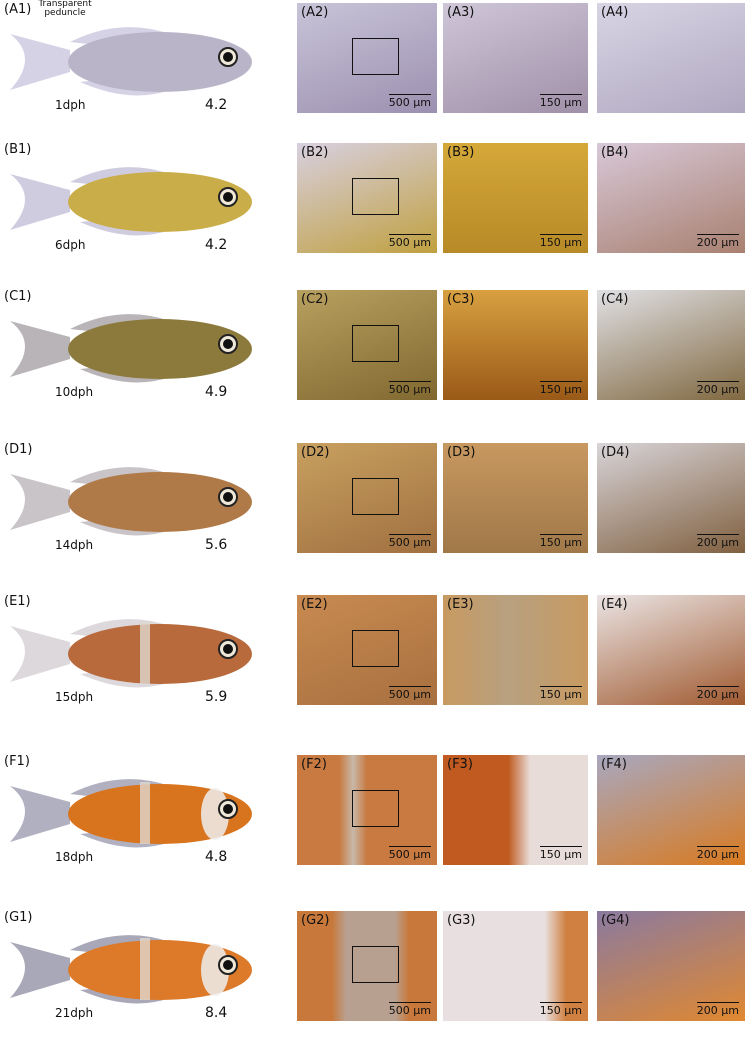 The image size is (750, 1053). I want to click on annotation: Transparent peduncle, so click(65, 9).